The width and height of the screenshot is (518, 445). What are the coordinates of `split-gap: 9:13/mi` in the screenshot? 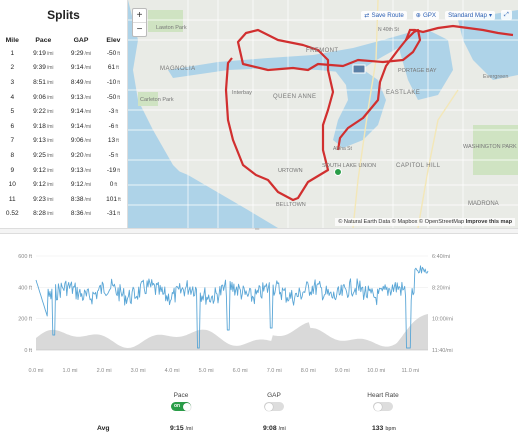 It's located at (81, 97).